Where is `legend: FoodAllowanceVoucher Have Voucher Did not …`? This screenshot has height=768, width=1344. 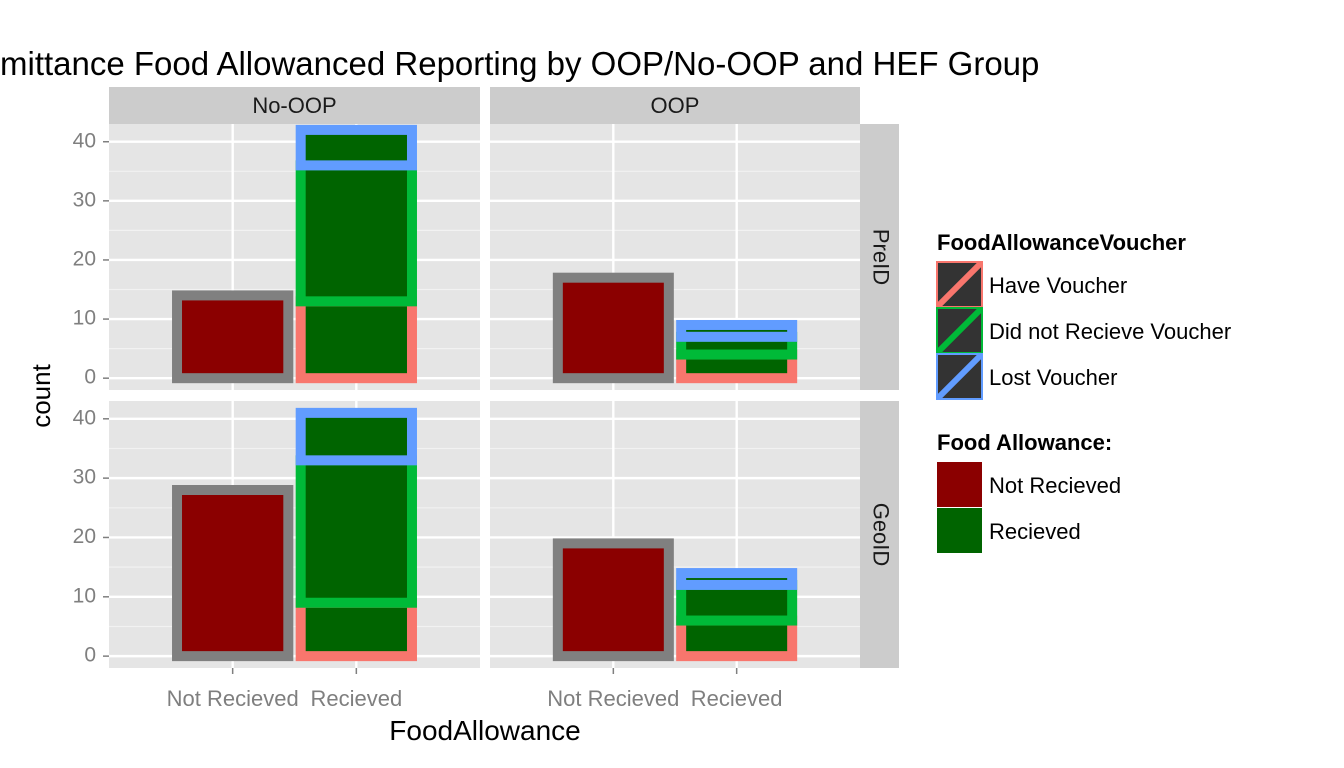
legend: FoodAllowanceVoucher Have Voucher Did not … is located at coordinates (1083, 391).